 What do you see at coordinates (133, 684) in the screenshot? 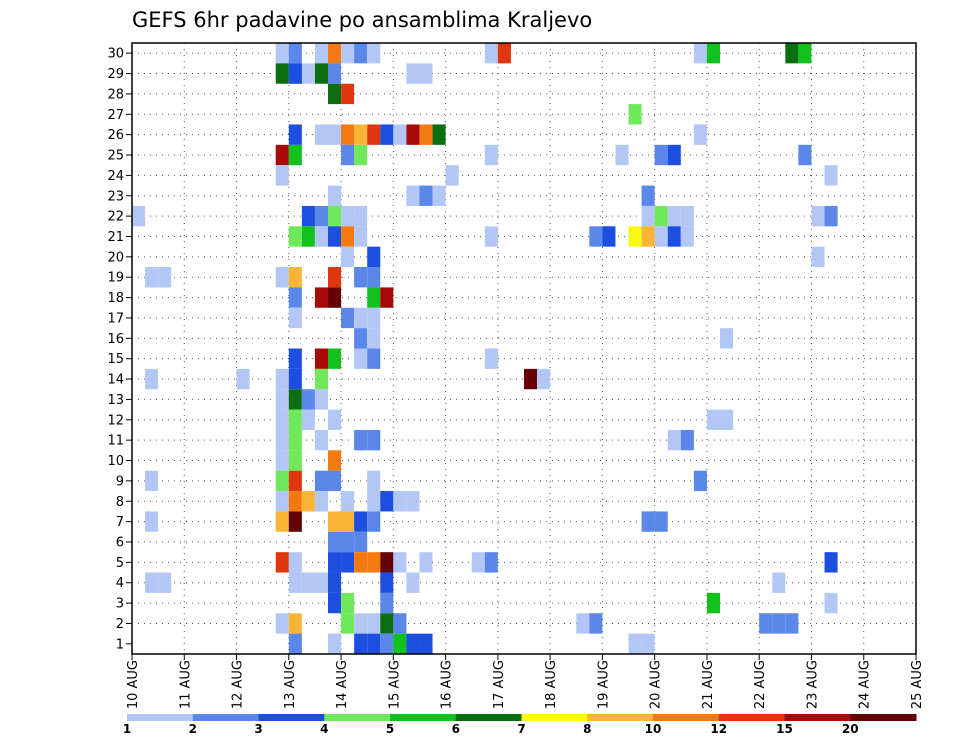
I see `x-tick-label: 10 AUG` at bounding box center [133, 684].